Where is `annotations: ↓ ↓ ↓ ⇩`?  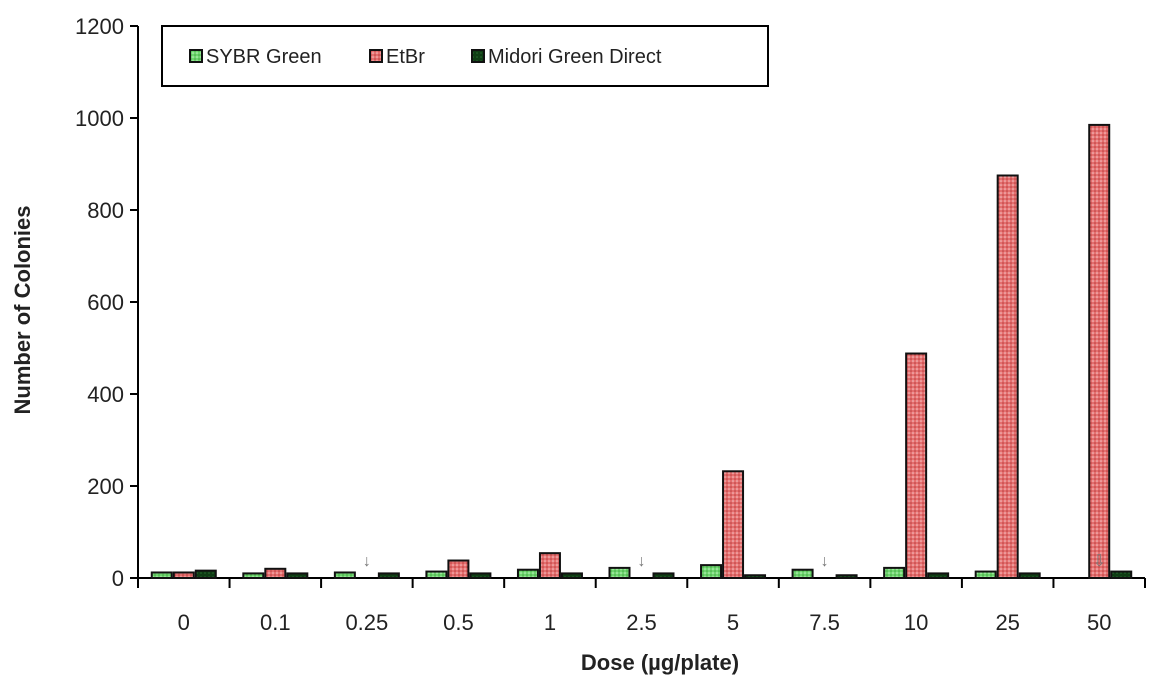
annotations: ↓ ↓ ↓ ⇩ is located at coordinates (734, 561).